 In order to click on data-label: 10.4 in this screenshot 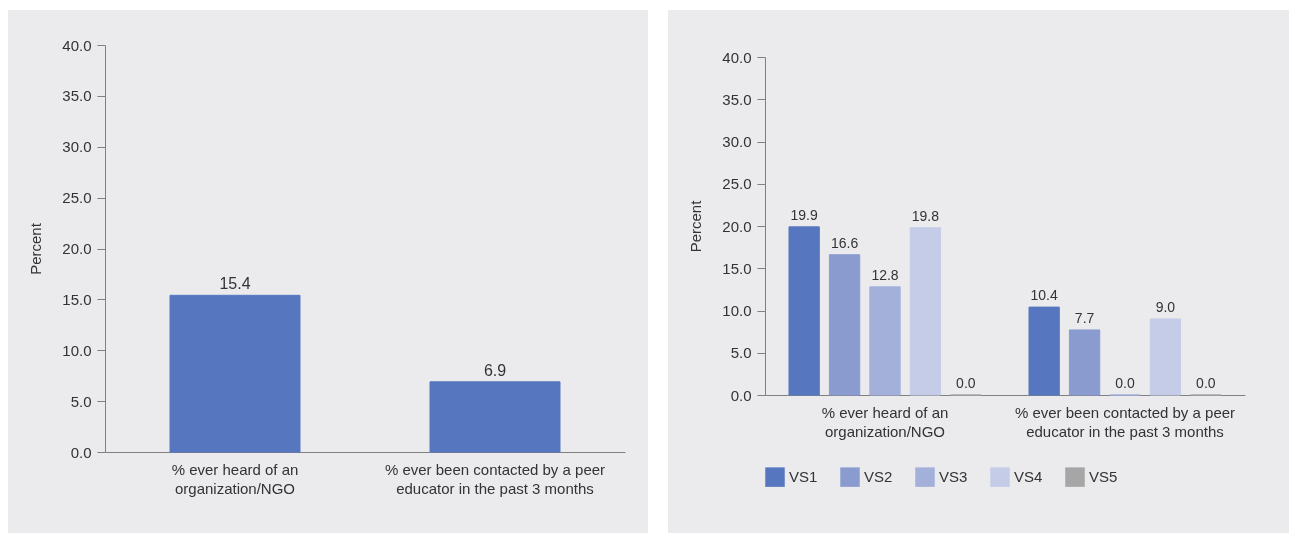, I will do `click(1044, 295)`.